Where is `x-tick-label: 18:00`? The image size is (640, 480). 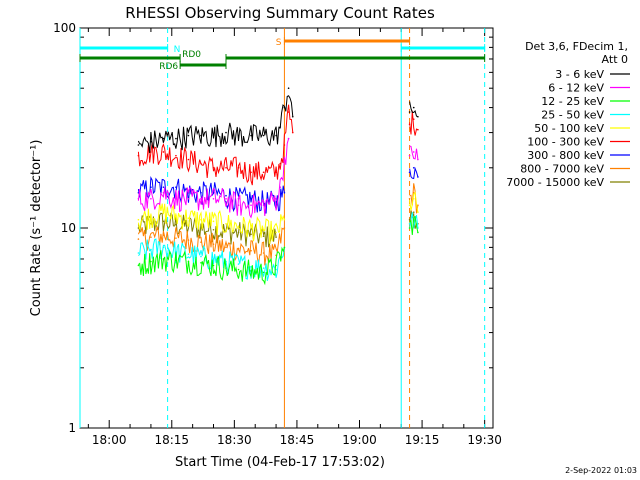 x-tick-label: 18:00 is located at coordinates (109, 440).